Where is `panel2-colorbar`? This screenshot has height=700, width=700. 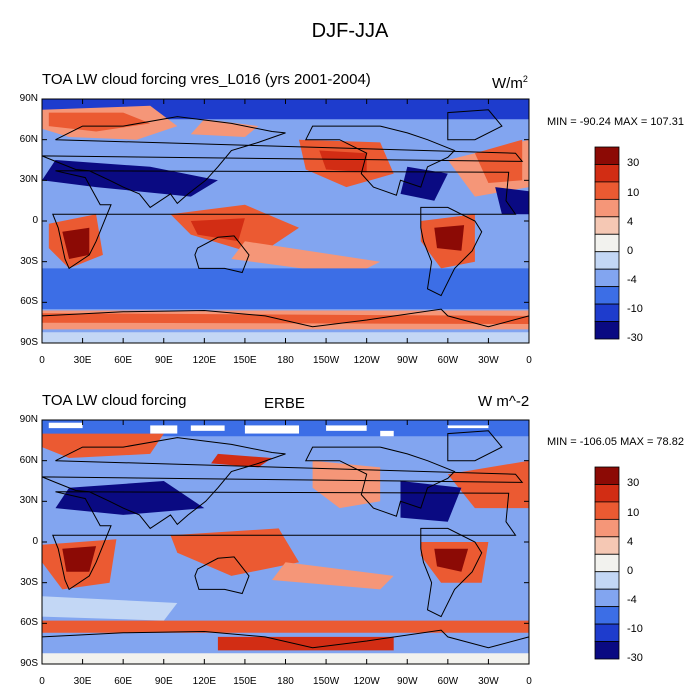 panel2-colorbar is located at coordinates (607, 563).